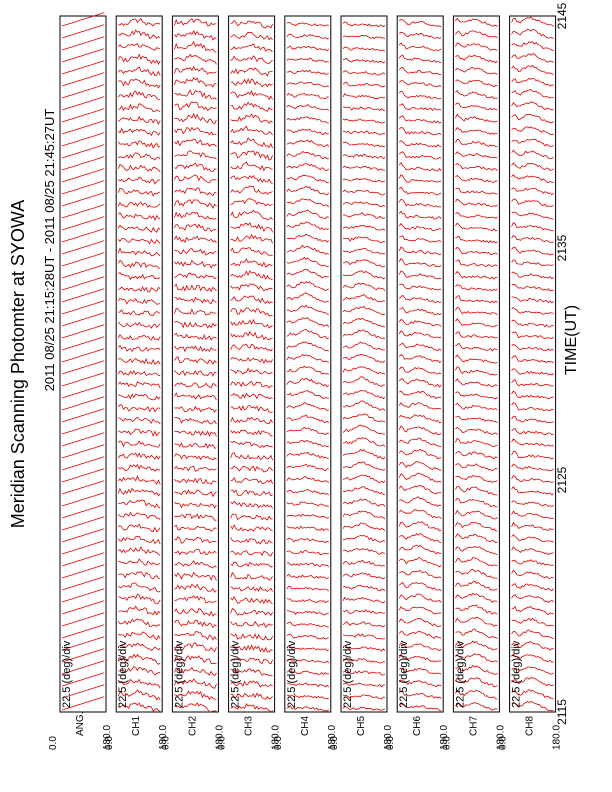 This screenshot has height=792, width=612. Describe the element at coordinates (80, 724) in the screenshot. I see `panel-channel-label: ANG.` at that location.